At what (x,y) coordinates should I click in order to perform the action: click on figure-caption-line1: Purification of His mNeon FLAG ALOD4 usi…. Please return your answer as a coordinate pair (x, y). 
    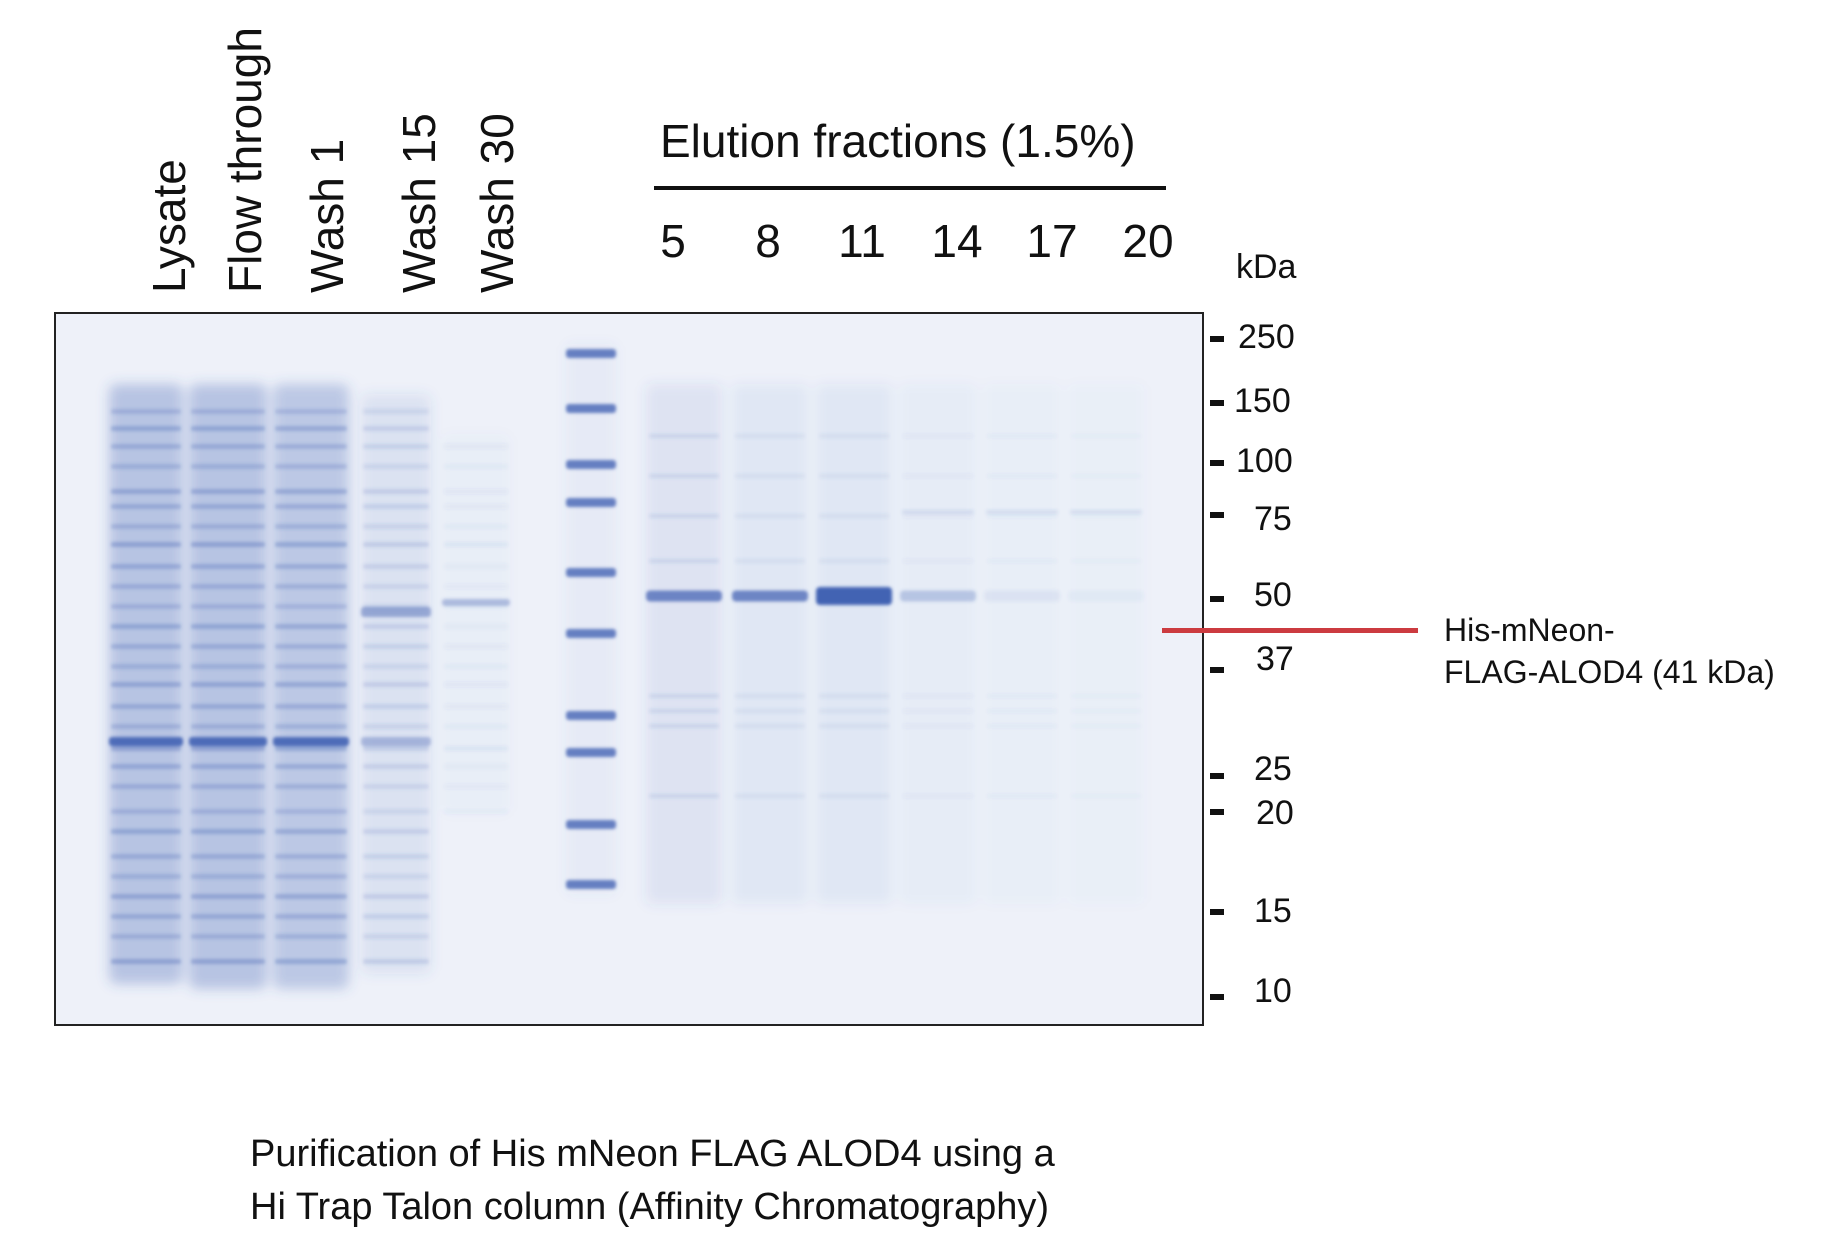
    Looking at the image, I should click on (652, 1154).